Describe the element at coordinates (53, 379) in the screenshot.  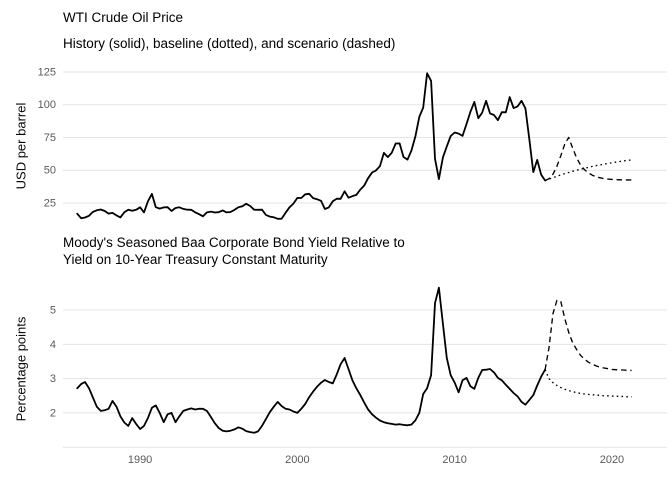
I see `y-tick-label: 3` at that location.